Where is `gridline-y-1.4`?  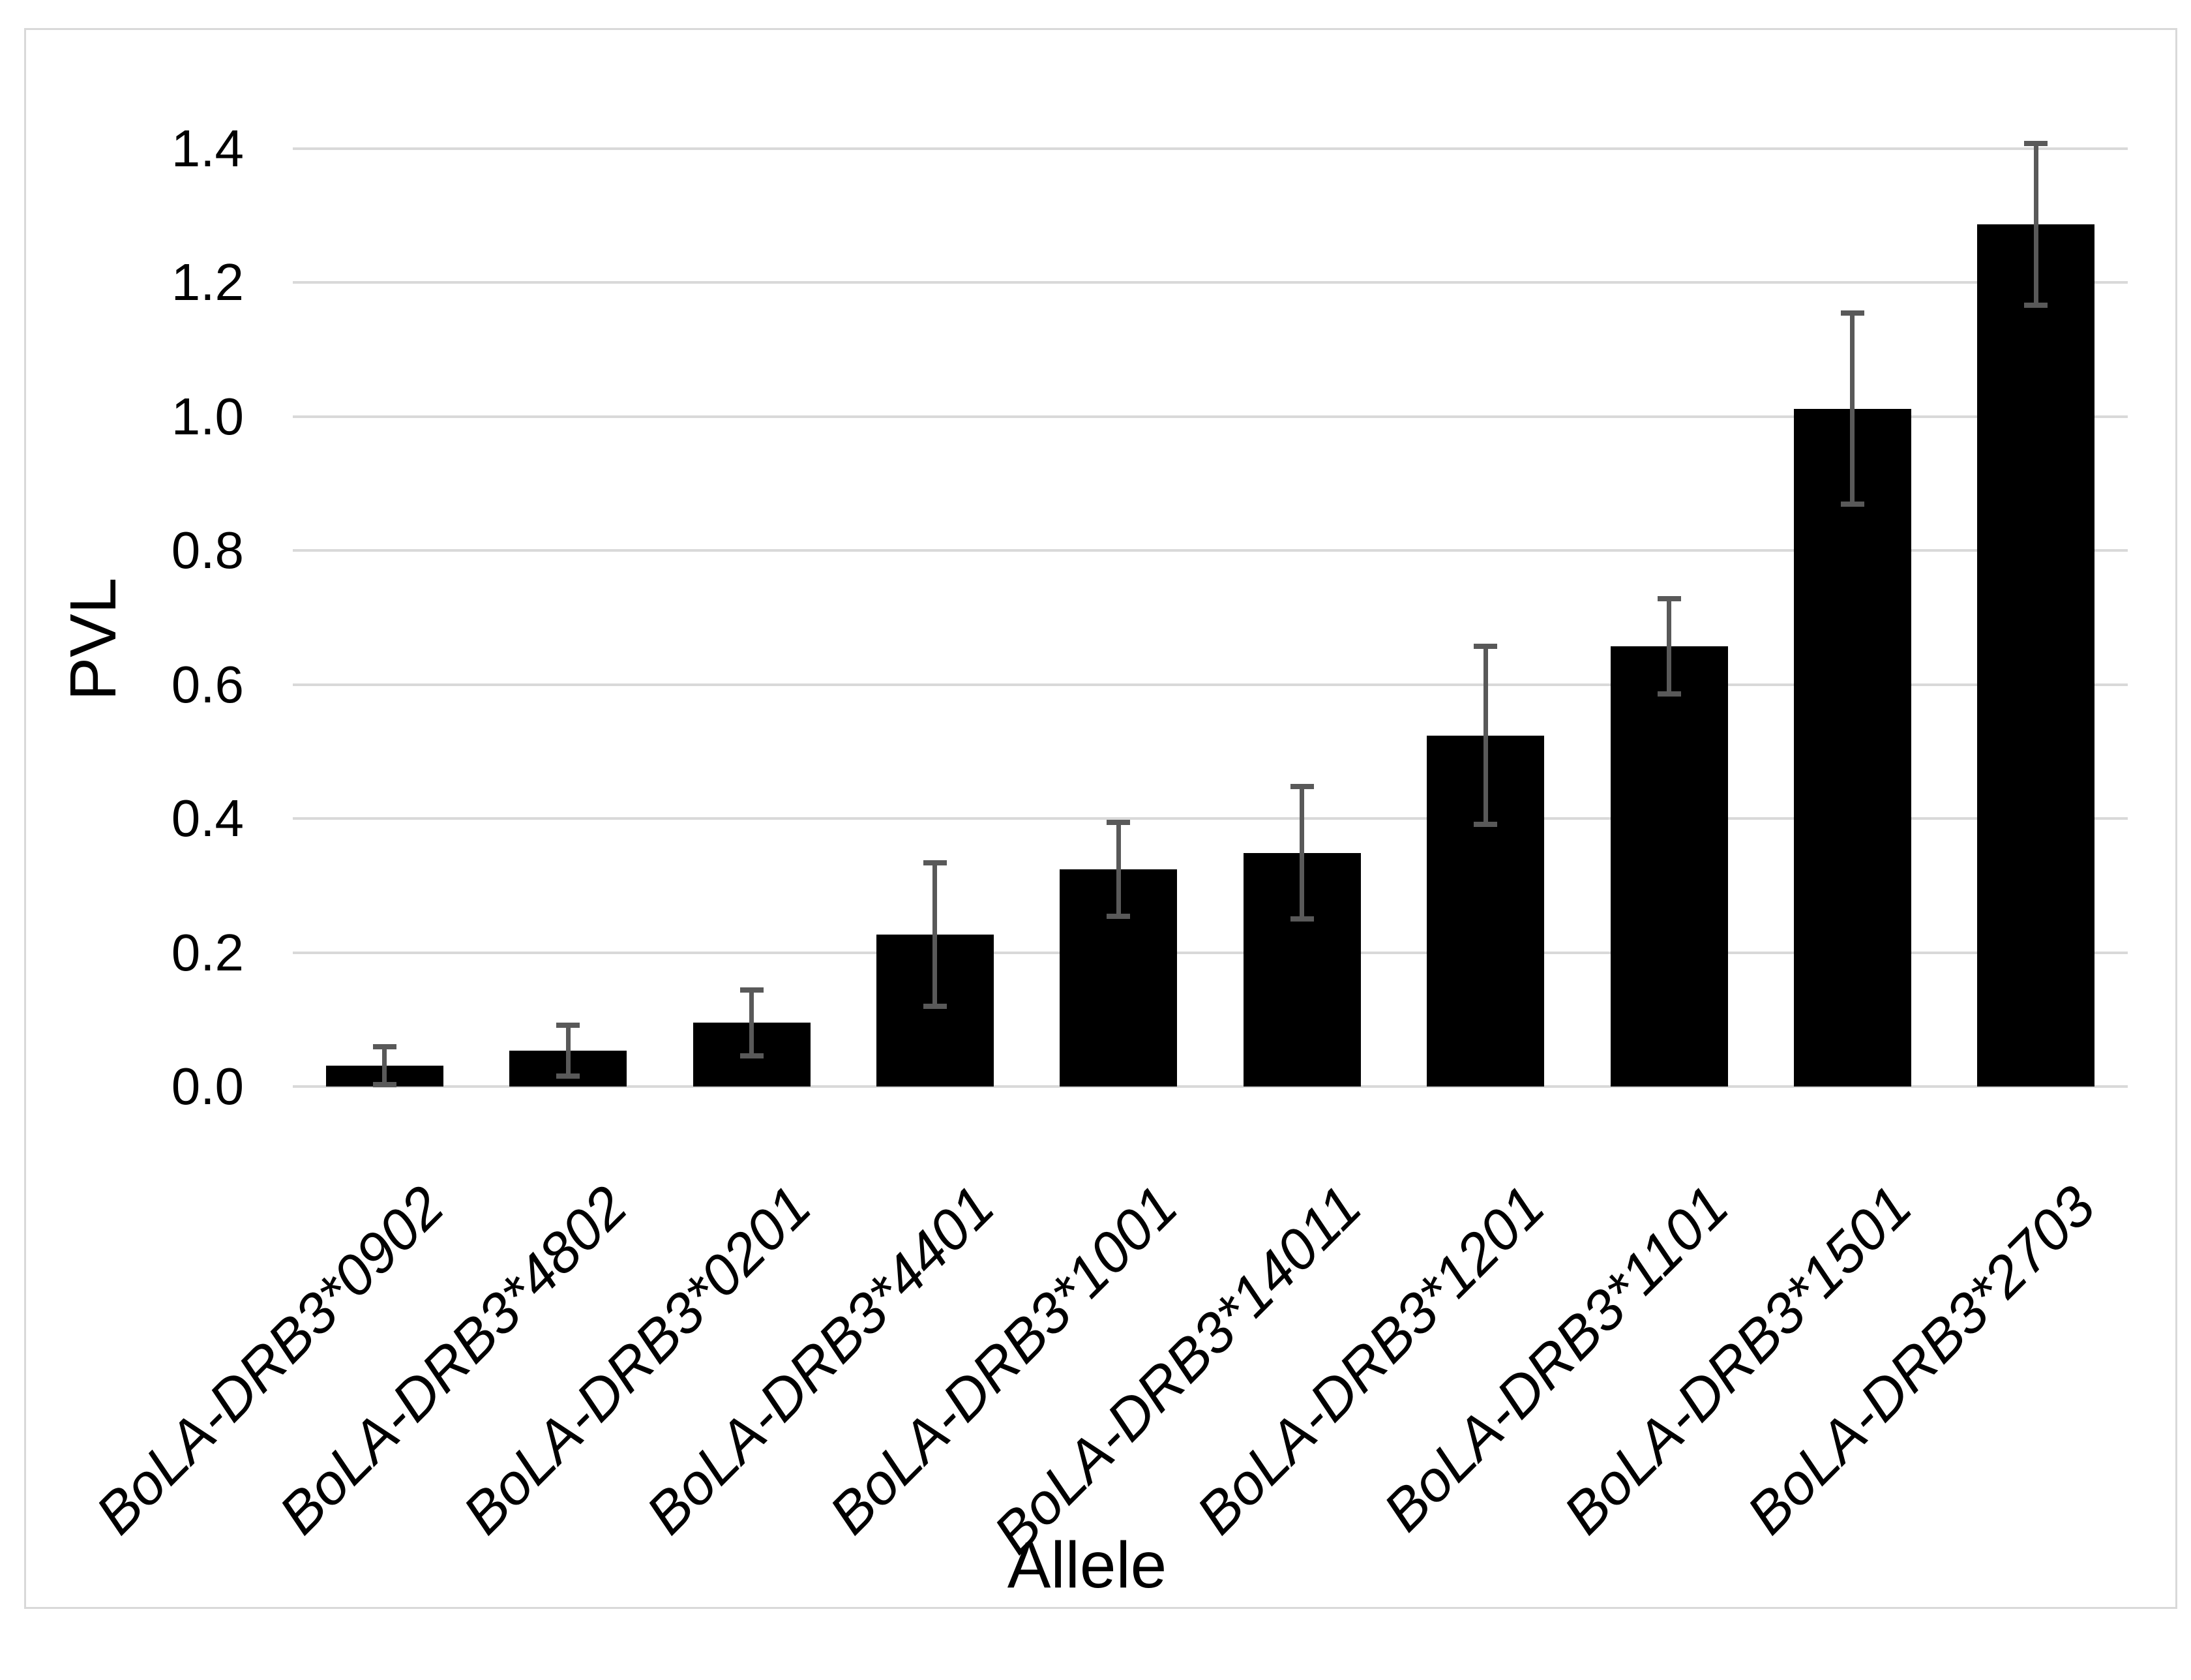 gridline-y-1.4 is located at coordinates (1210, 148).